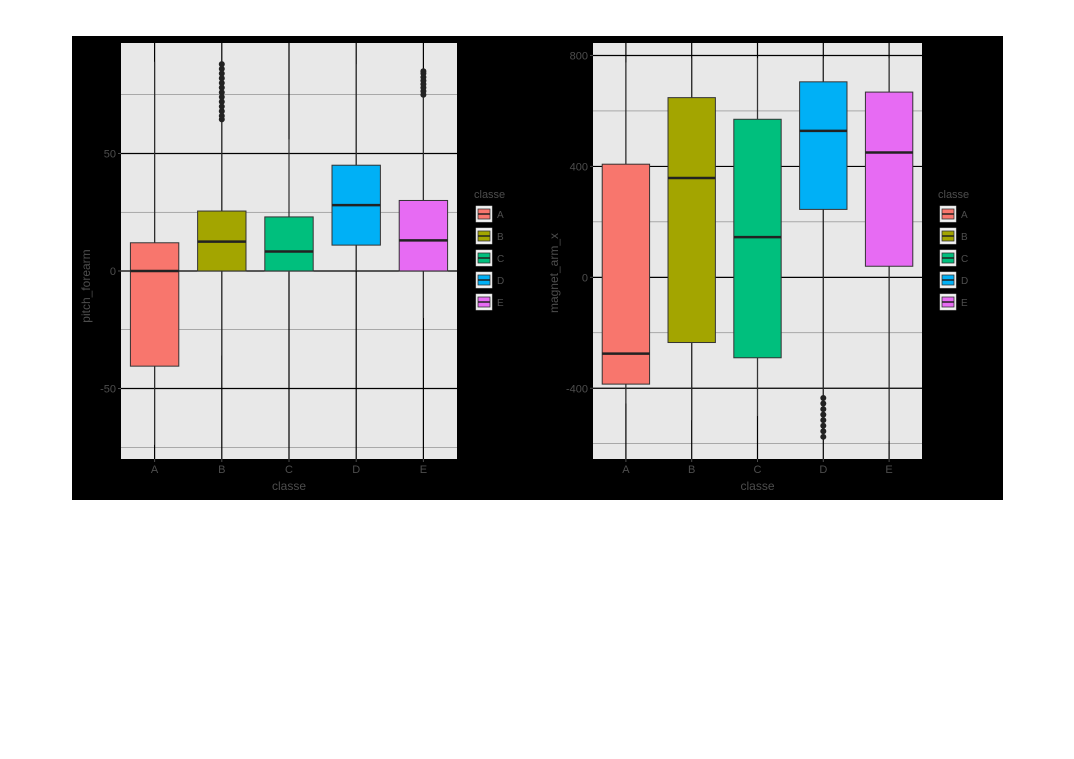 This screenshot has height=759, width=1074. Describe the element at coordinates (579, 56) in the screenshot. I see `y-tick-label: 800` at that location.